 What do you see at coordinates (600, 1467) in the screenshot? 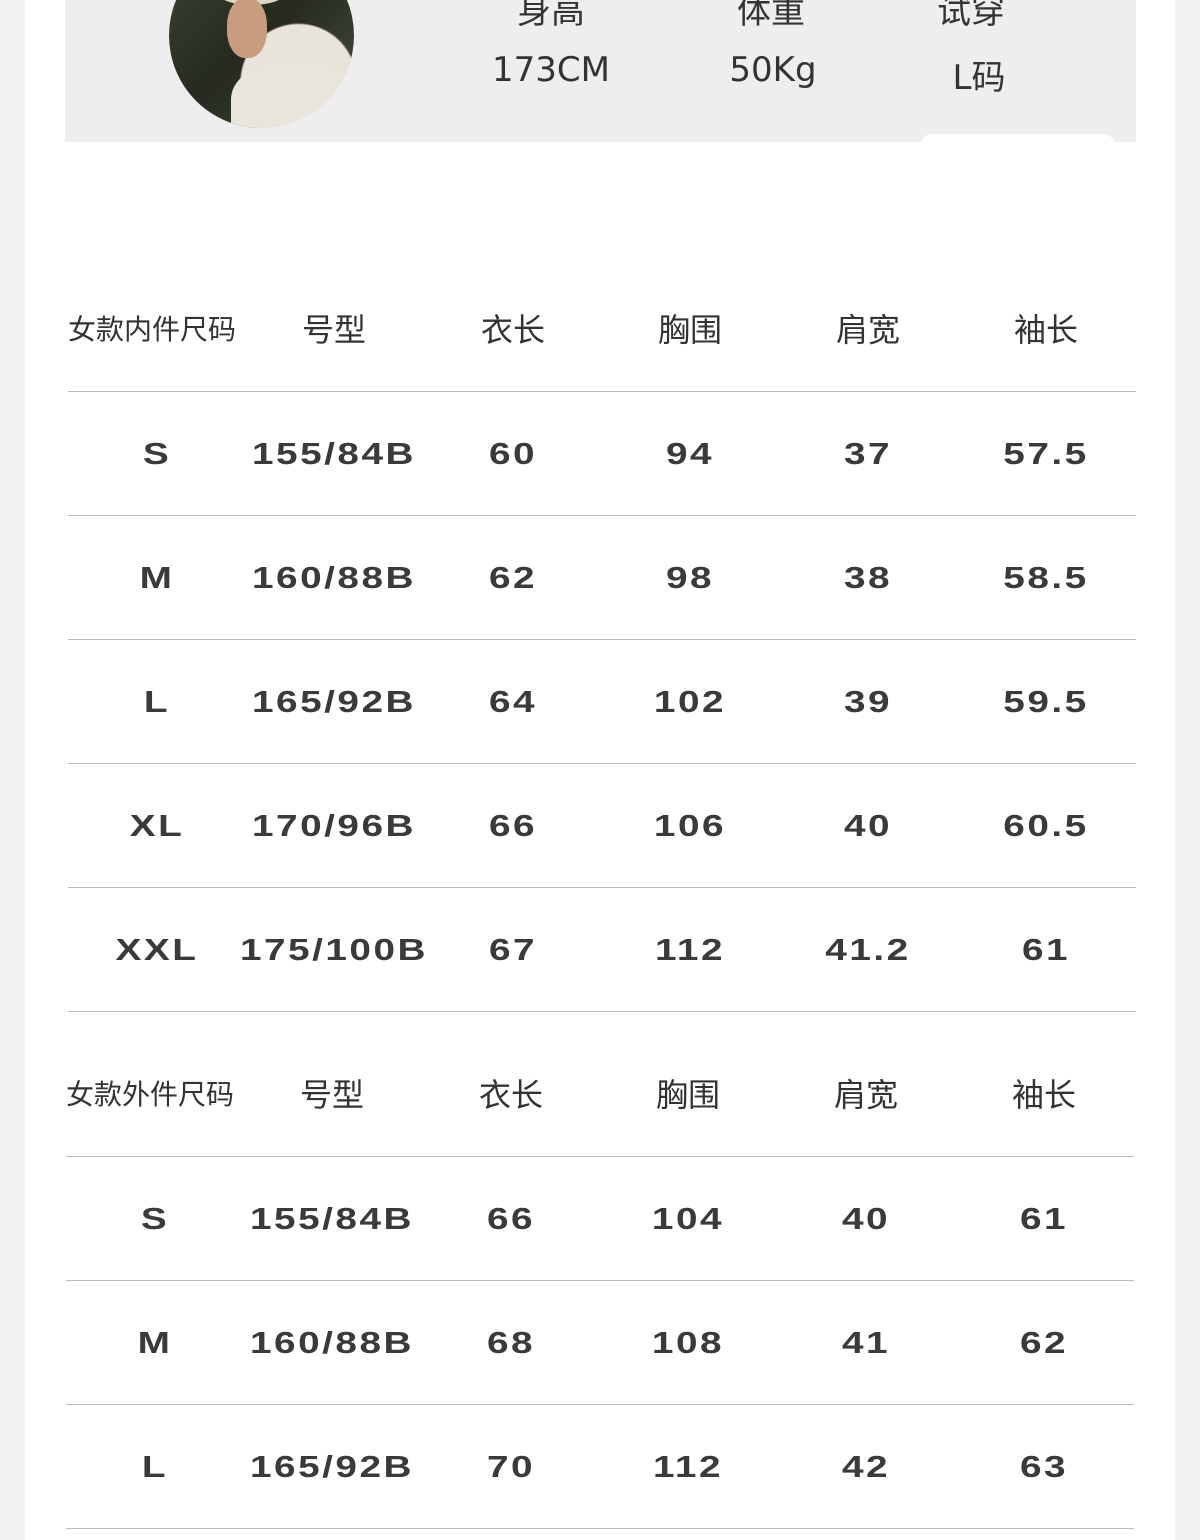
I see `table-row: L 165/92B 70 112 42 63` at bounding box center [600, 1467].